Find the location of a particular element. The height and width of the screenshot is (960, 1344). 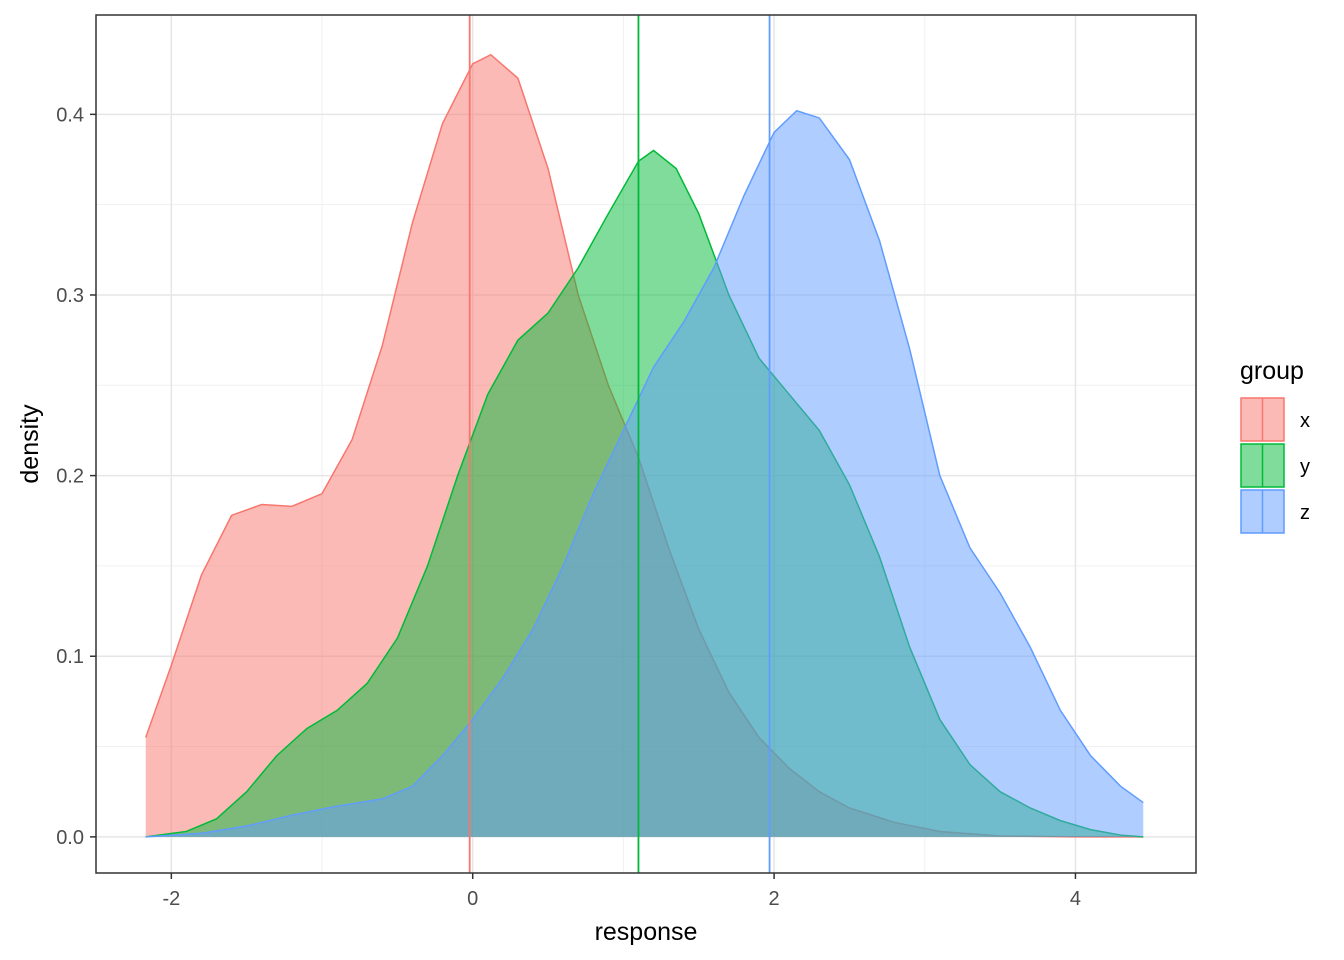

legend-title: group is located at coordinates (1272, 371).